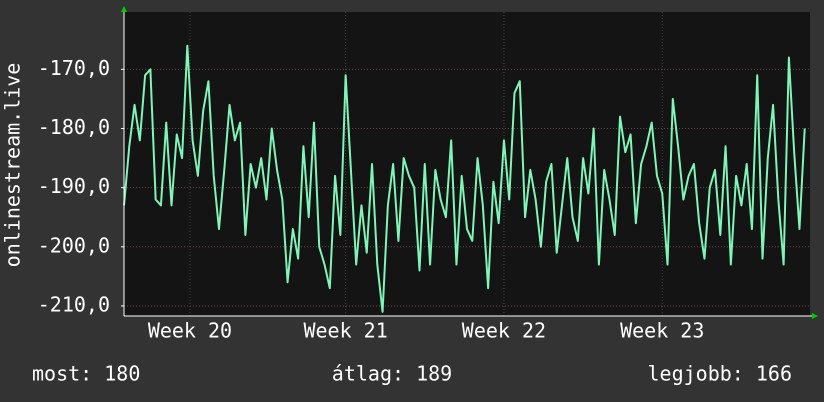  What do you see at coordinates (662, 331) in the screenshot?
I see `x-tick-label: Week 23` at bounding box center [662, 331].